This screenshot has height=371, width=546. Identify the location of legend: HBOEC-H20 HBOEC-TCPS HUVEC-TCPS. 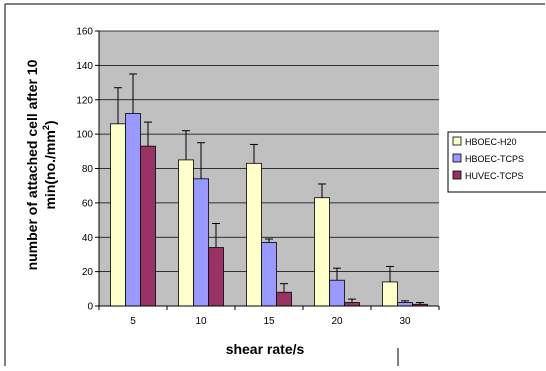
(496, 162).